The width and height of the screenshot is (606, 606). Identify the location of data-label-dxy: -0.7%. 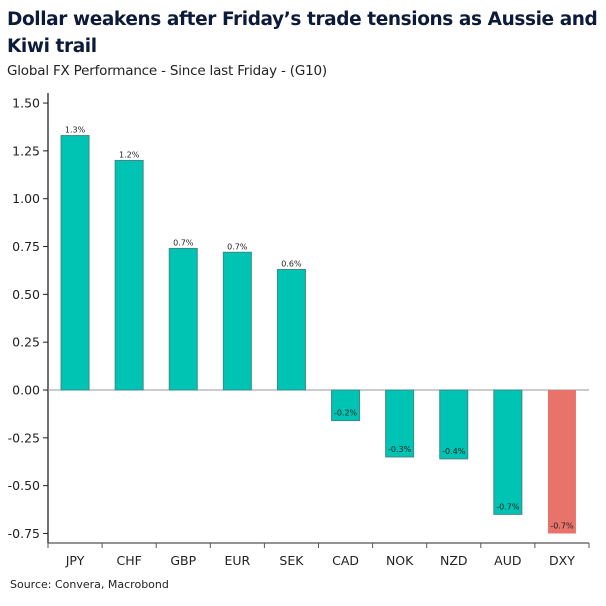
(562, 525).